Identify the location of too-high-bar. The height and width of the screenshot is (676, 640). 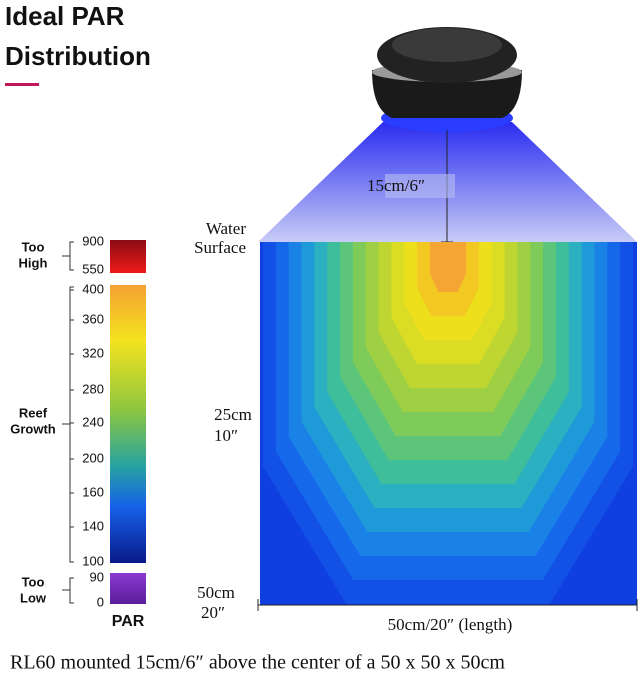
(128, 256).